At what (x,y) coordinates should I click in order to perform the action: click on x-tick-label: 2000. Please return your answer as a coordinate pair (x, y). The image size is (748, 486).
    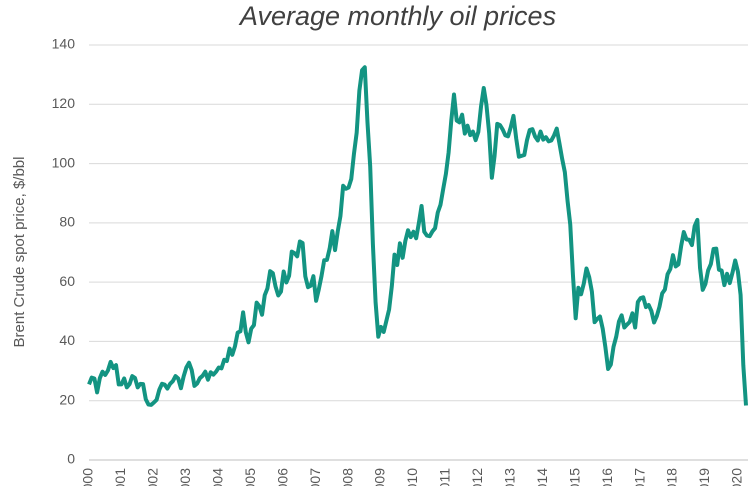
    Looking at the image, I should click on (88, 477).